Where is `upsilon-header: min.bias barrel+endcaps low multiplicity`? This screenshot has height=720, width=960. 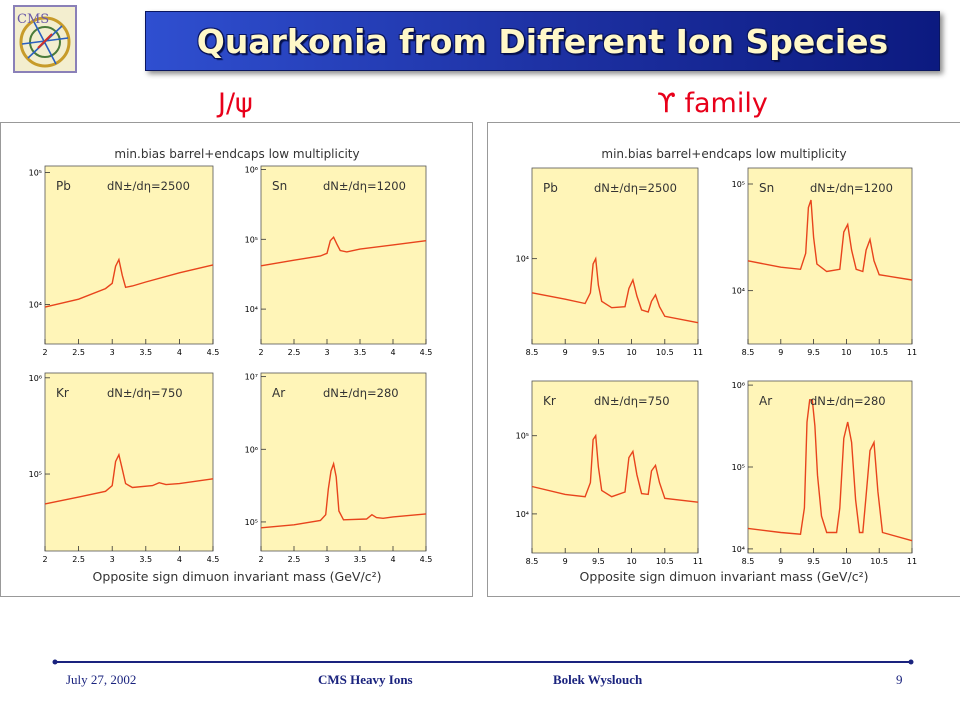 upsilon-header: min.bias barrel+endcaps low multiplicity is located at coordinates (723, 154).